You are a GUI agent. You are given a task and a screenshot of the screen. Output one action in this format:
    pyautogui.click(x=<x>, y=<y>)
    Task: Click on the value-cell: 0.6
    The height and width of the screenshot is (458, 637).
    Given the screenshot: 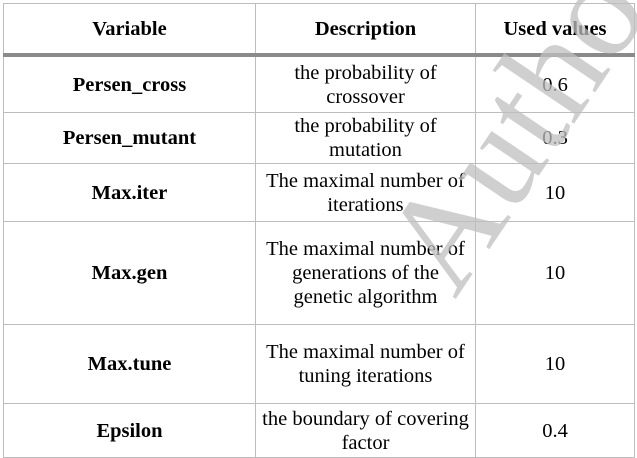 What is the action you would take?
    pyautogui.click(x=555, y=83)
    